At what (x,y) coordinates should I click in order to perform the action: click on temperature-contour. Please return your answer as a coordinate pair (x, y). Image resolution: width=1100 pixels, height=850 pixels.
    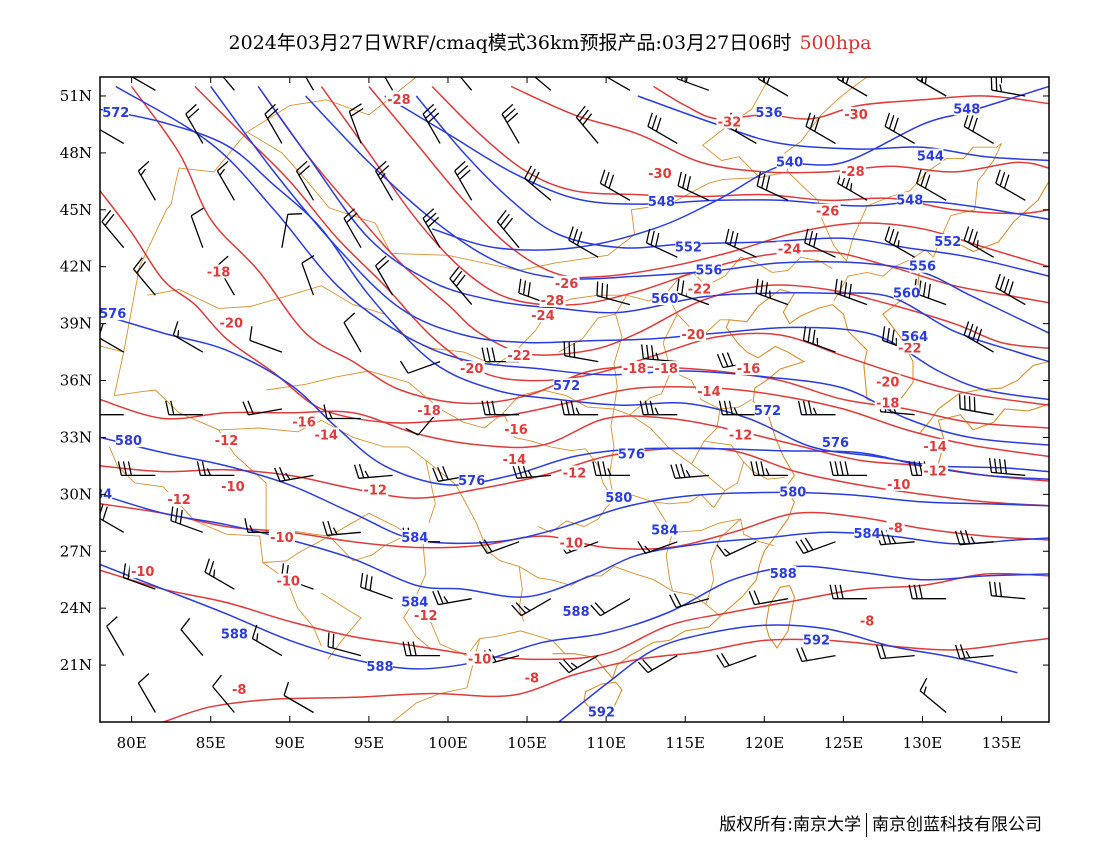
    Looking at the image, I should click on (606, 679).